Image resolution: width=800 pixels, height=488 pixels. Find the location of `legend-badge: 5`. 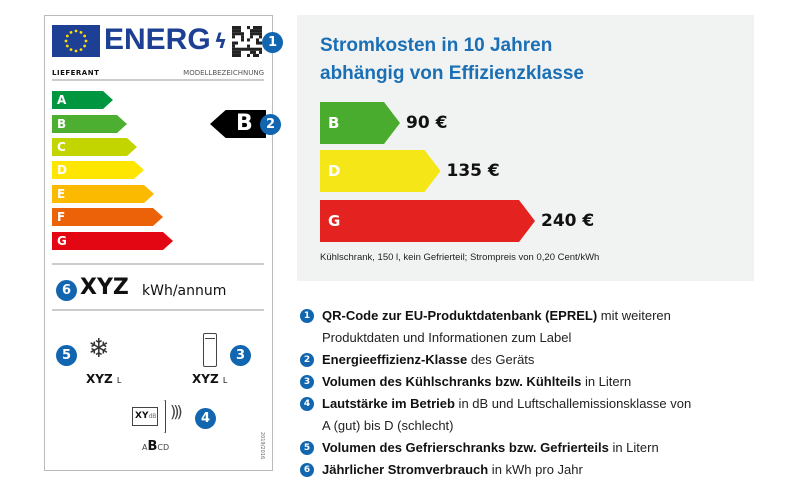

legend-badge: 5 is located at coordinates (307, 448).